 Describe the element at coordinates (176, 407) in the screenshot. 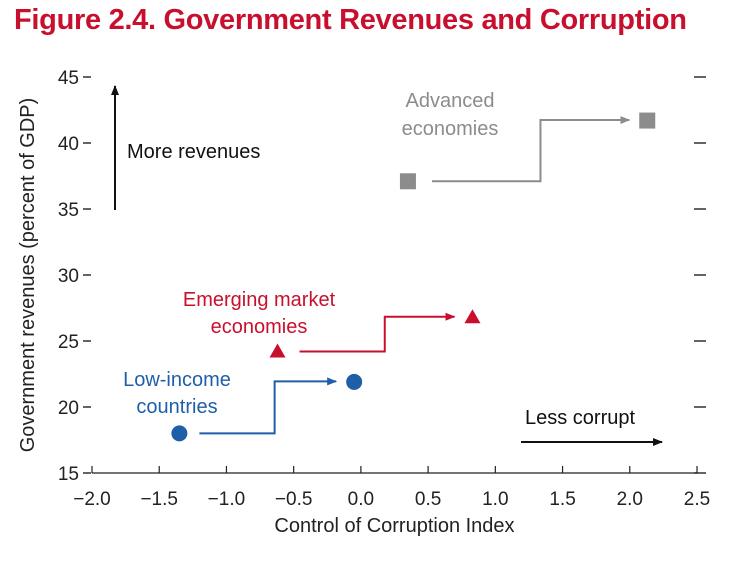

I see `series-label-circle: countries` at that location.